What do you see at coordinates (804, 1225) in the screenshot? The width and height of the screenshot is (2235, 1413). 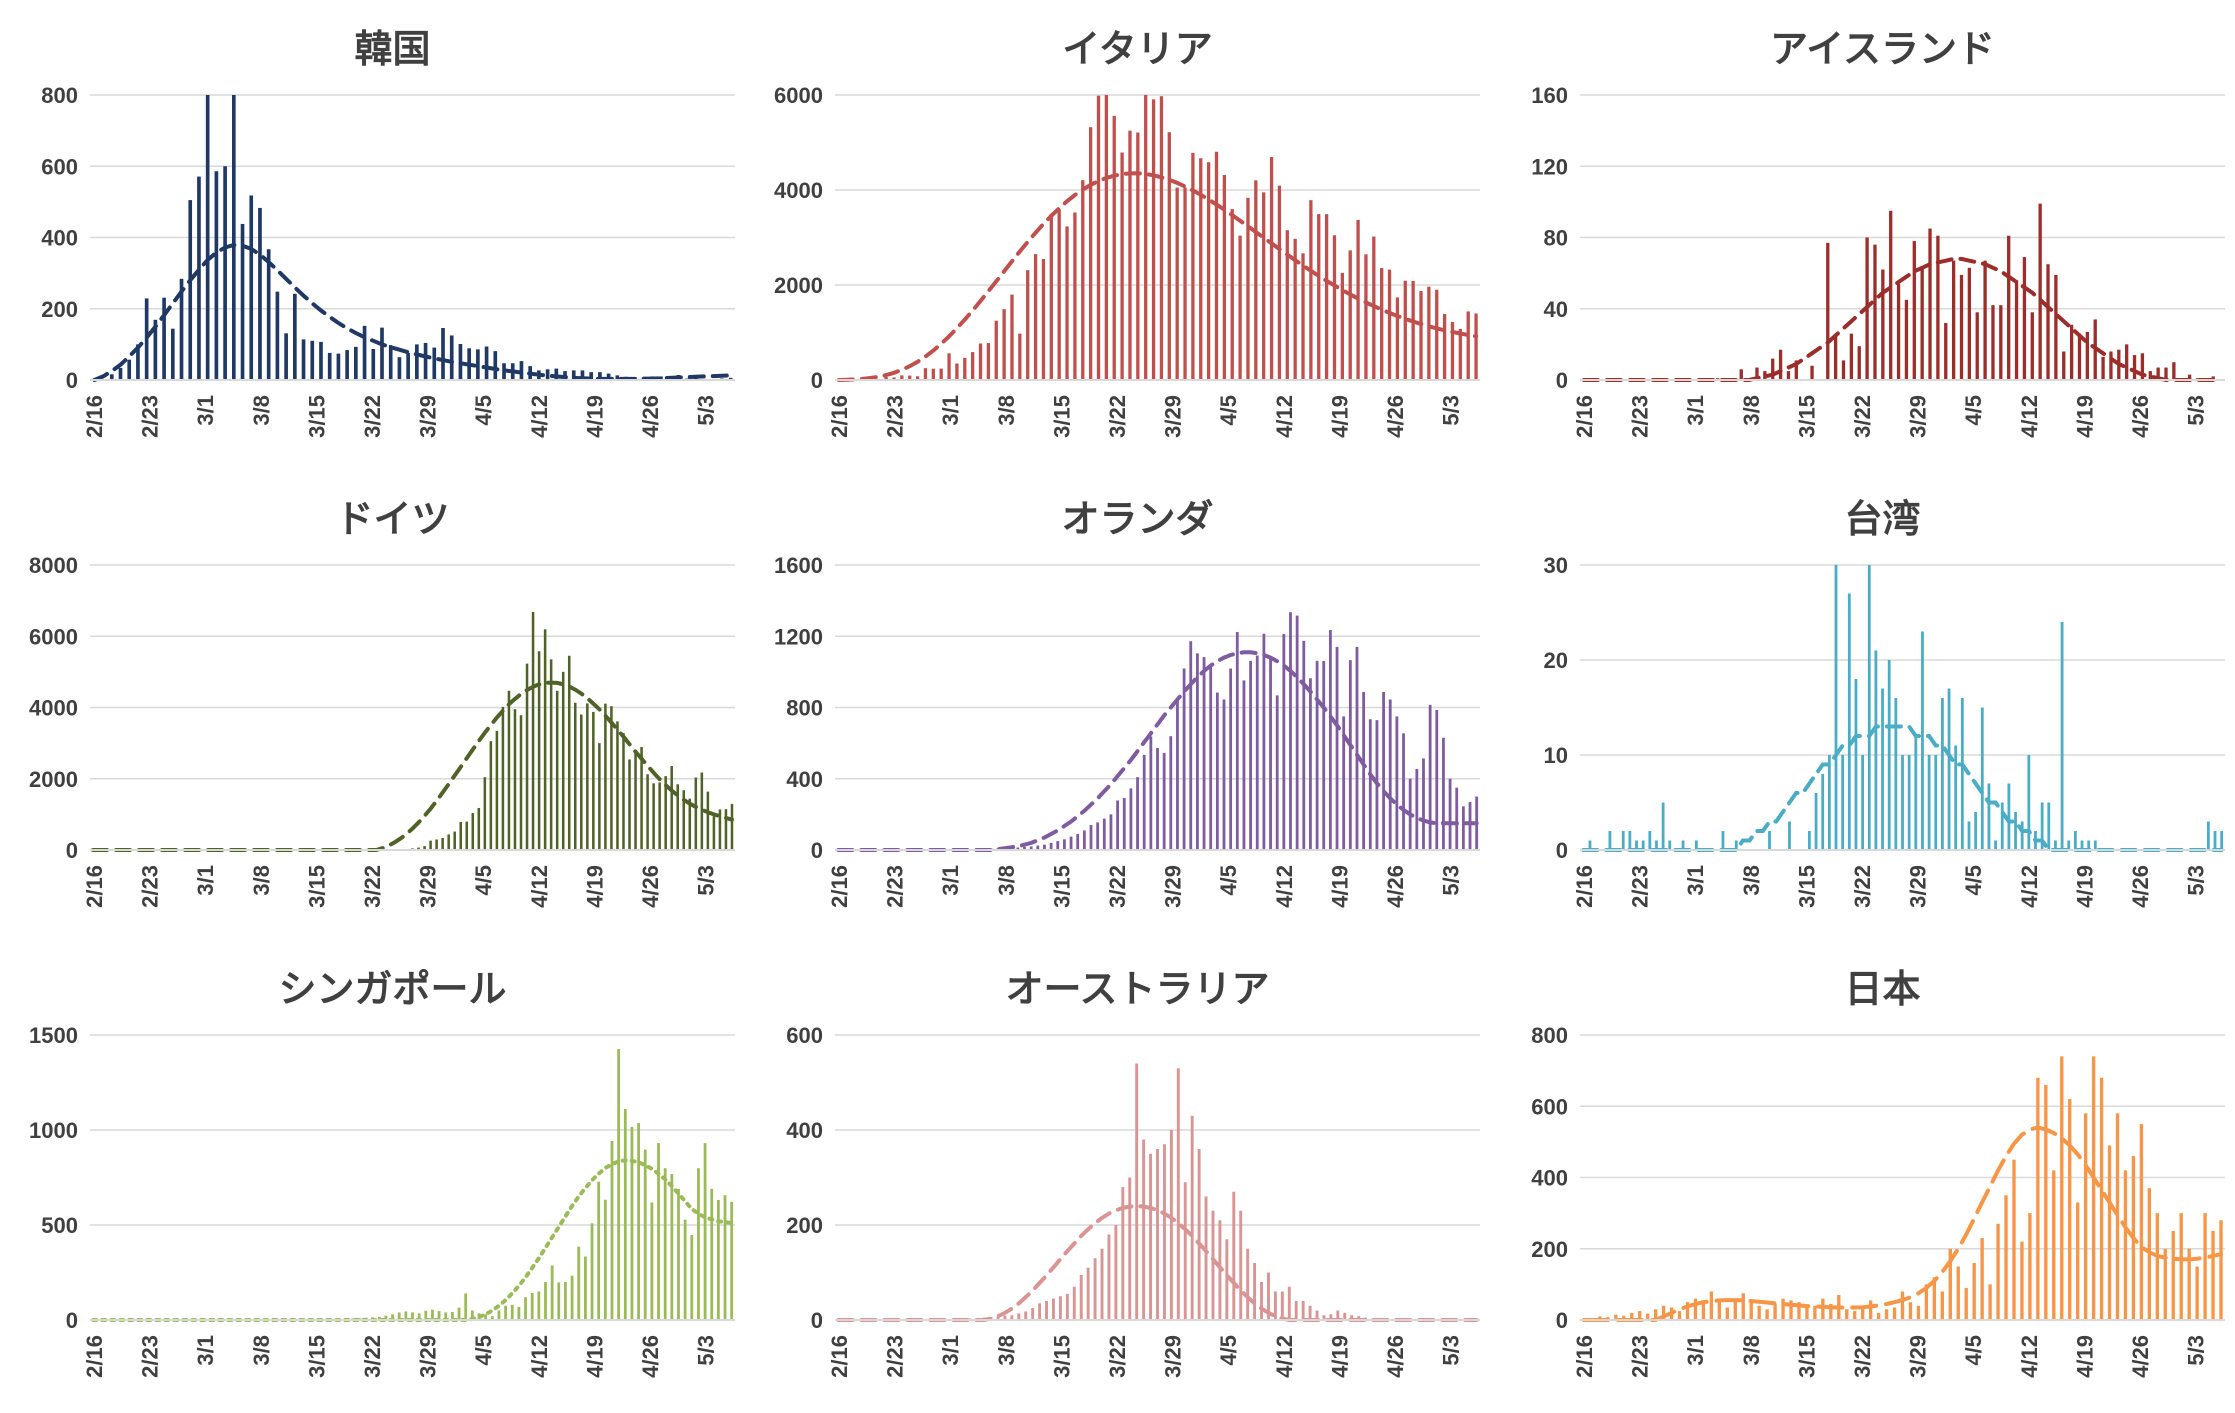 I see `y-tick-label: 200` at bounding box center [804, 1225].